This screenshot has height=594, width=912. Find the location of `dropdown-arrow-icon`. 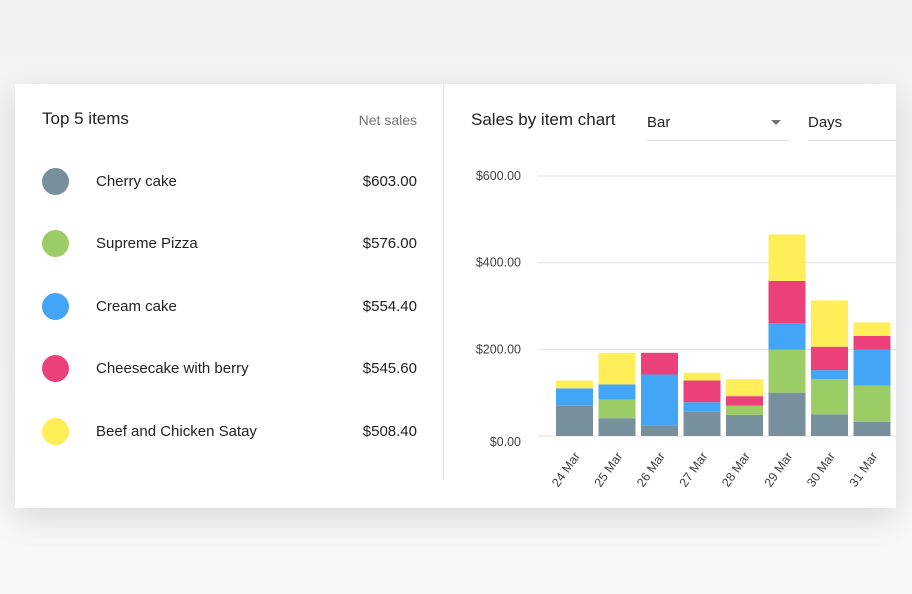

dropdown-arrow-icon is located at coordinates (776, 122).